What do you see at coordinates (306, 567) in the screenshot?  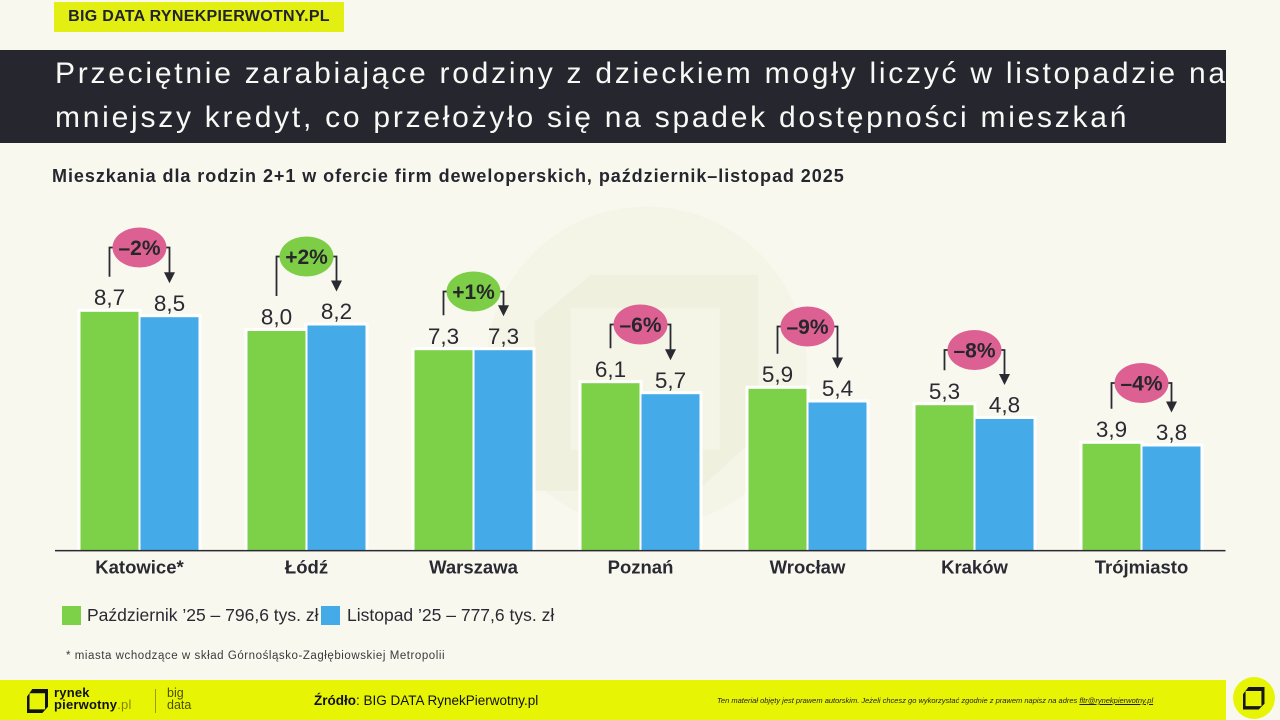 I see `svg-text: Łódź` at bounding box center [306, 567].